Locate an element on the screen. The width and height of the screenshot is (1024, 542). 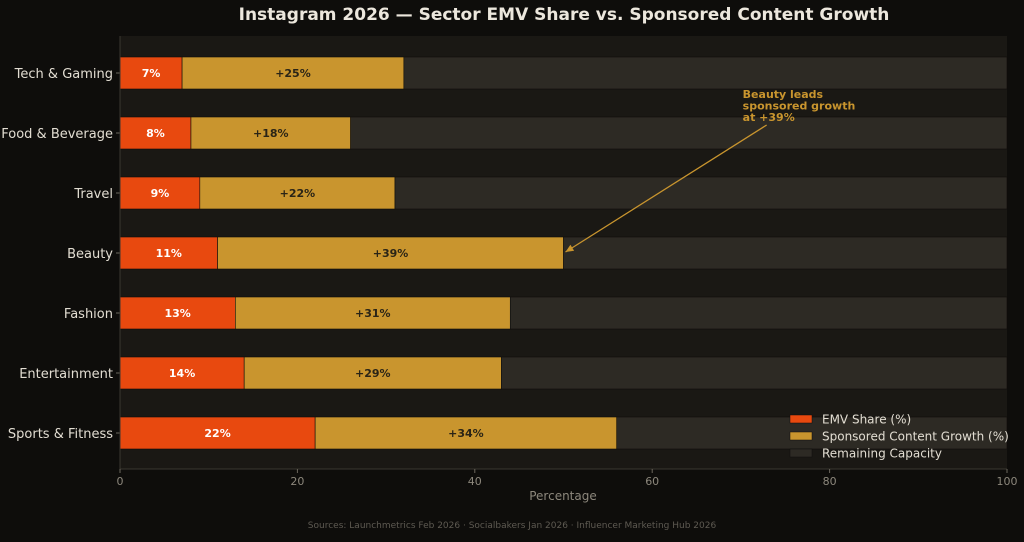
y-tick-label-entertainment: Entertainment is located at coordinates (66, 374).